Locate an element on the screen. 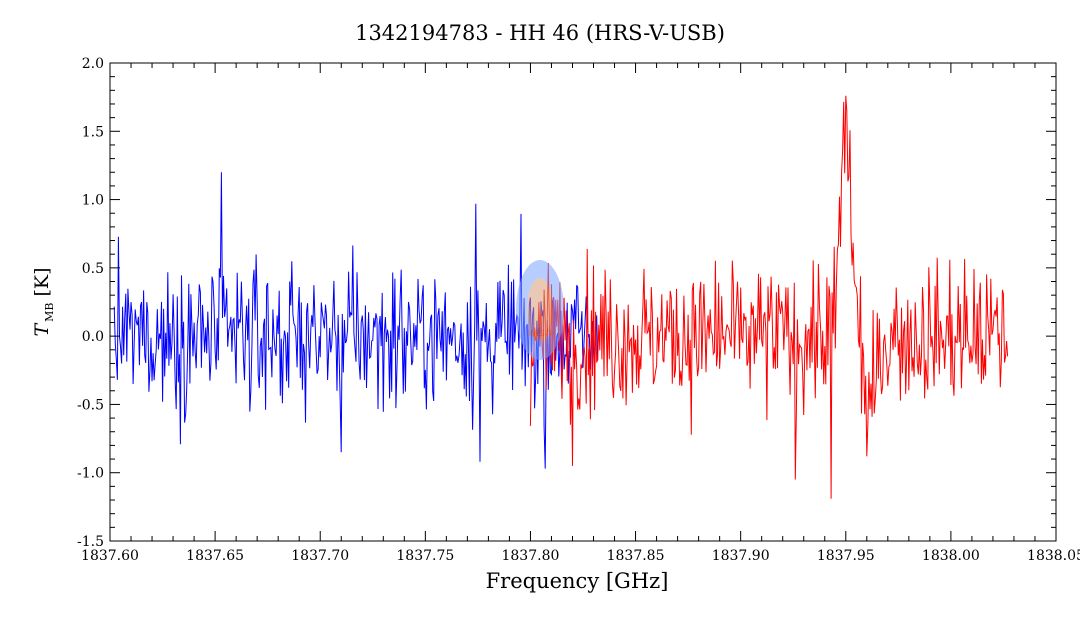 Image resolution: width=1080 pixels, height=618 pixels. x-axis-label: Frequency [GHz] is located at coordinates (577, 581).